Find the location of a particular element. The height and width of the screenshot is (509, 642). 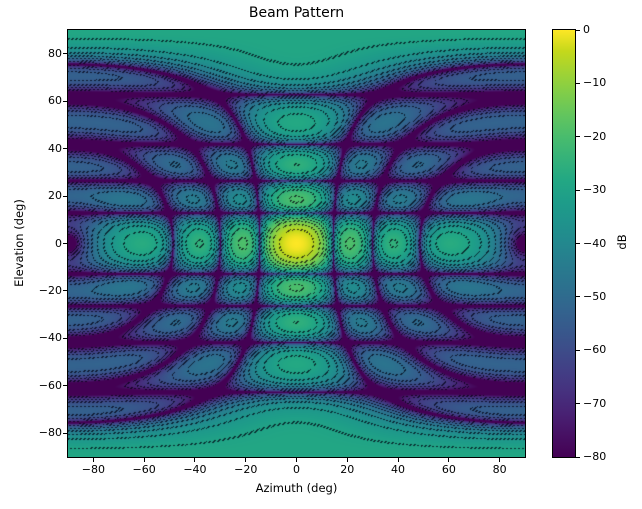

x-tick-label: 60 is located at coordinates (448, 469).